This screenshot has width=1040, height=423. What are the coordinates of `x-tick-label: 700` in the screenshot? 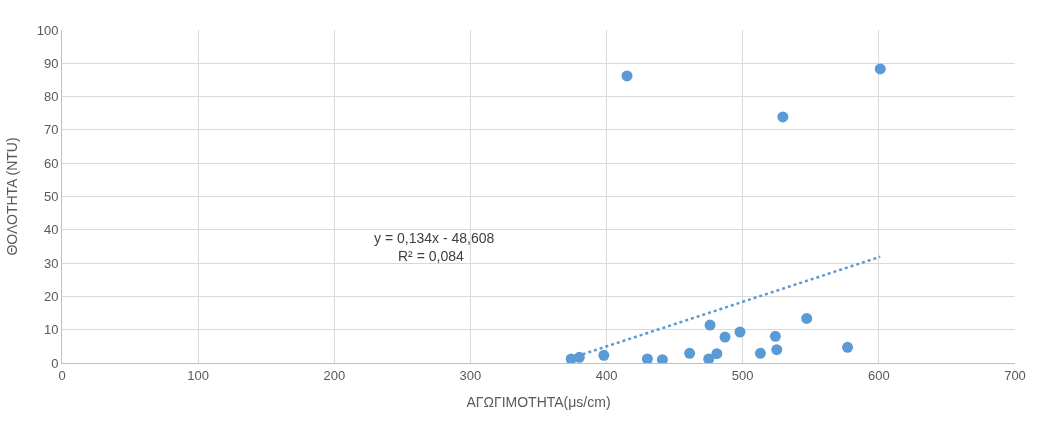 It's located at (1015, 375).